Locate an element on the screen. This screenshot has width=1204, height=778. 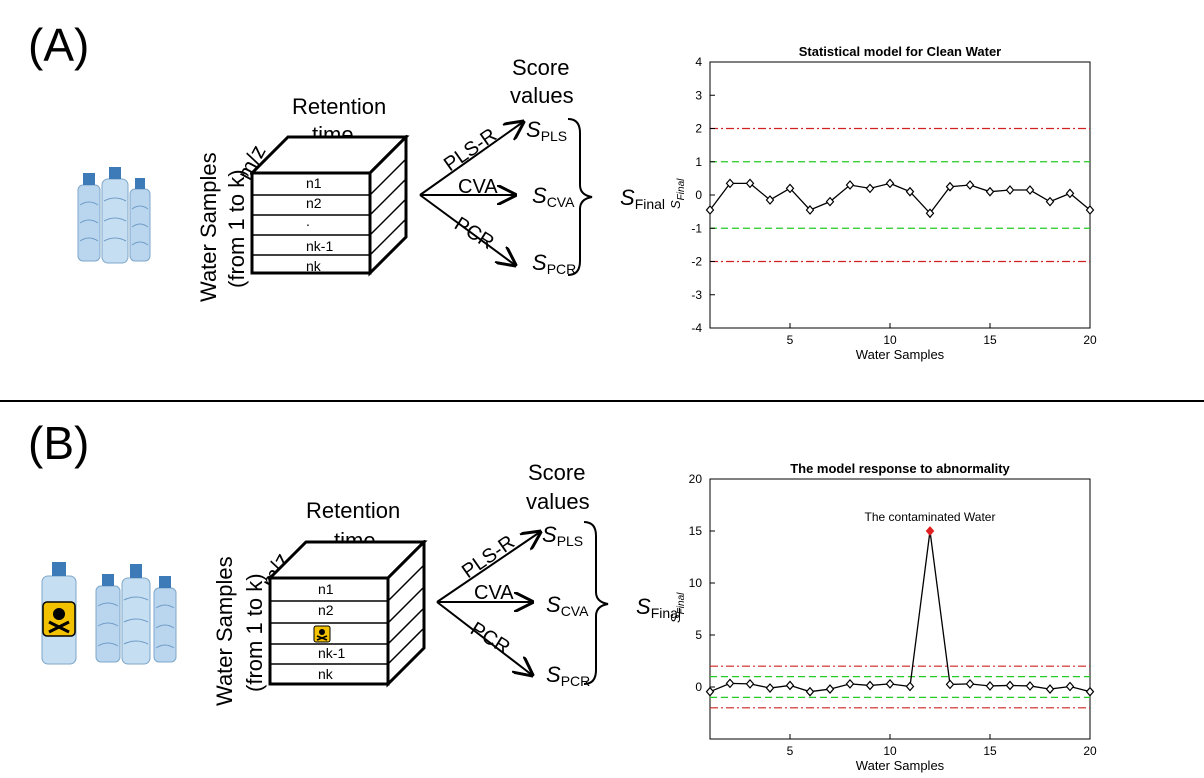
contaminated-bottle-icon is located at coordinates (59, 613).